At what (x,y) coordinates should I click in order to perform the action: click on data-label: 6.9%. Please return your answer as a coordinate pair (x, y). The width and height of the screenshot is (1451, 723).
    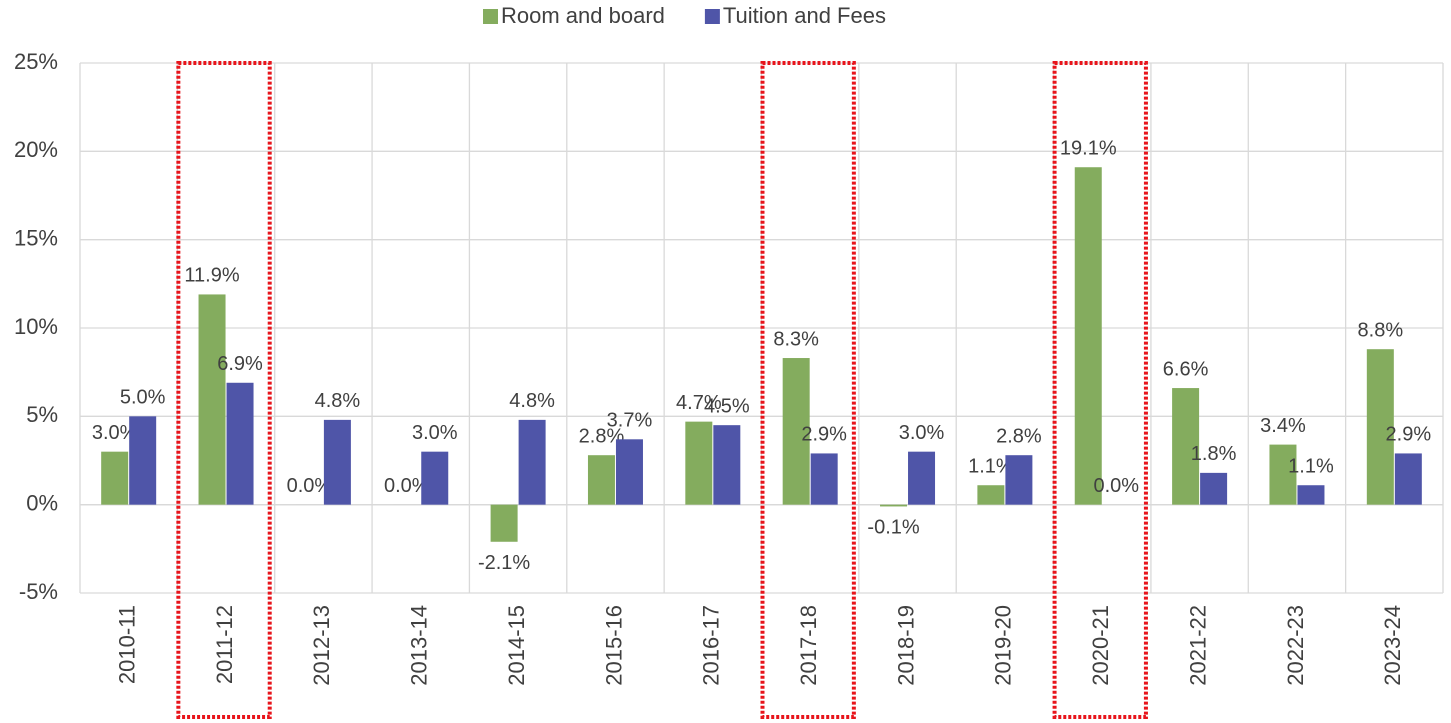
    Looking at the image, I should click on (240, 364).